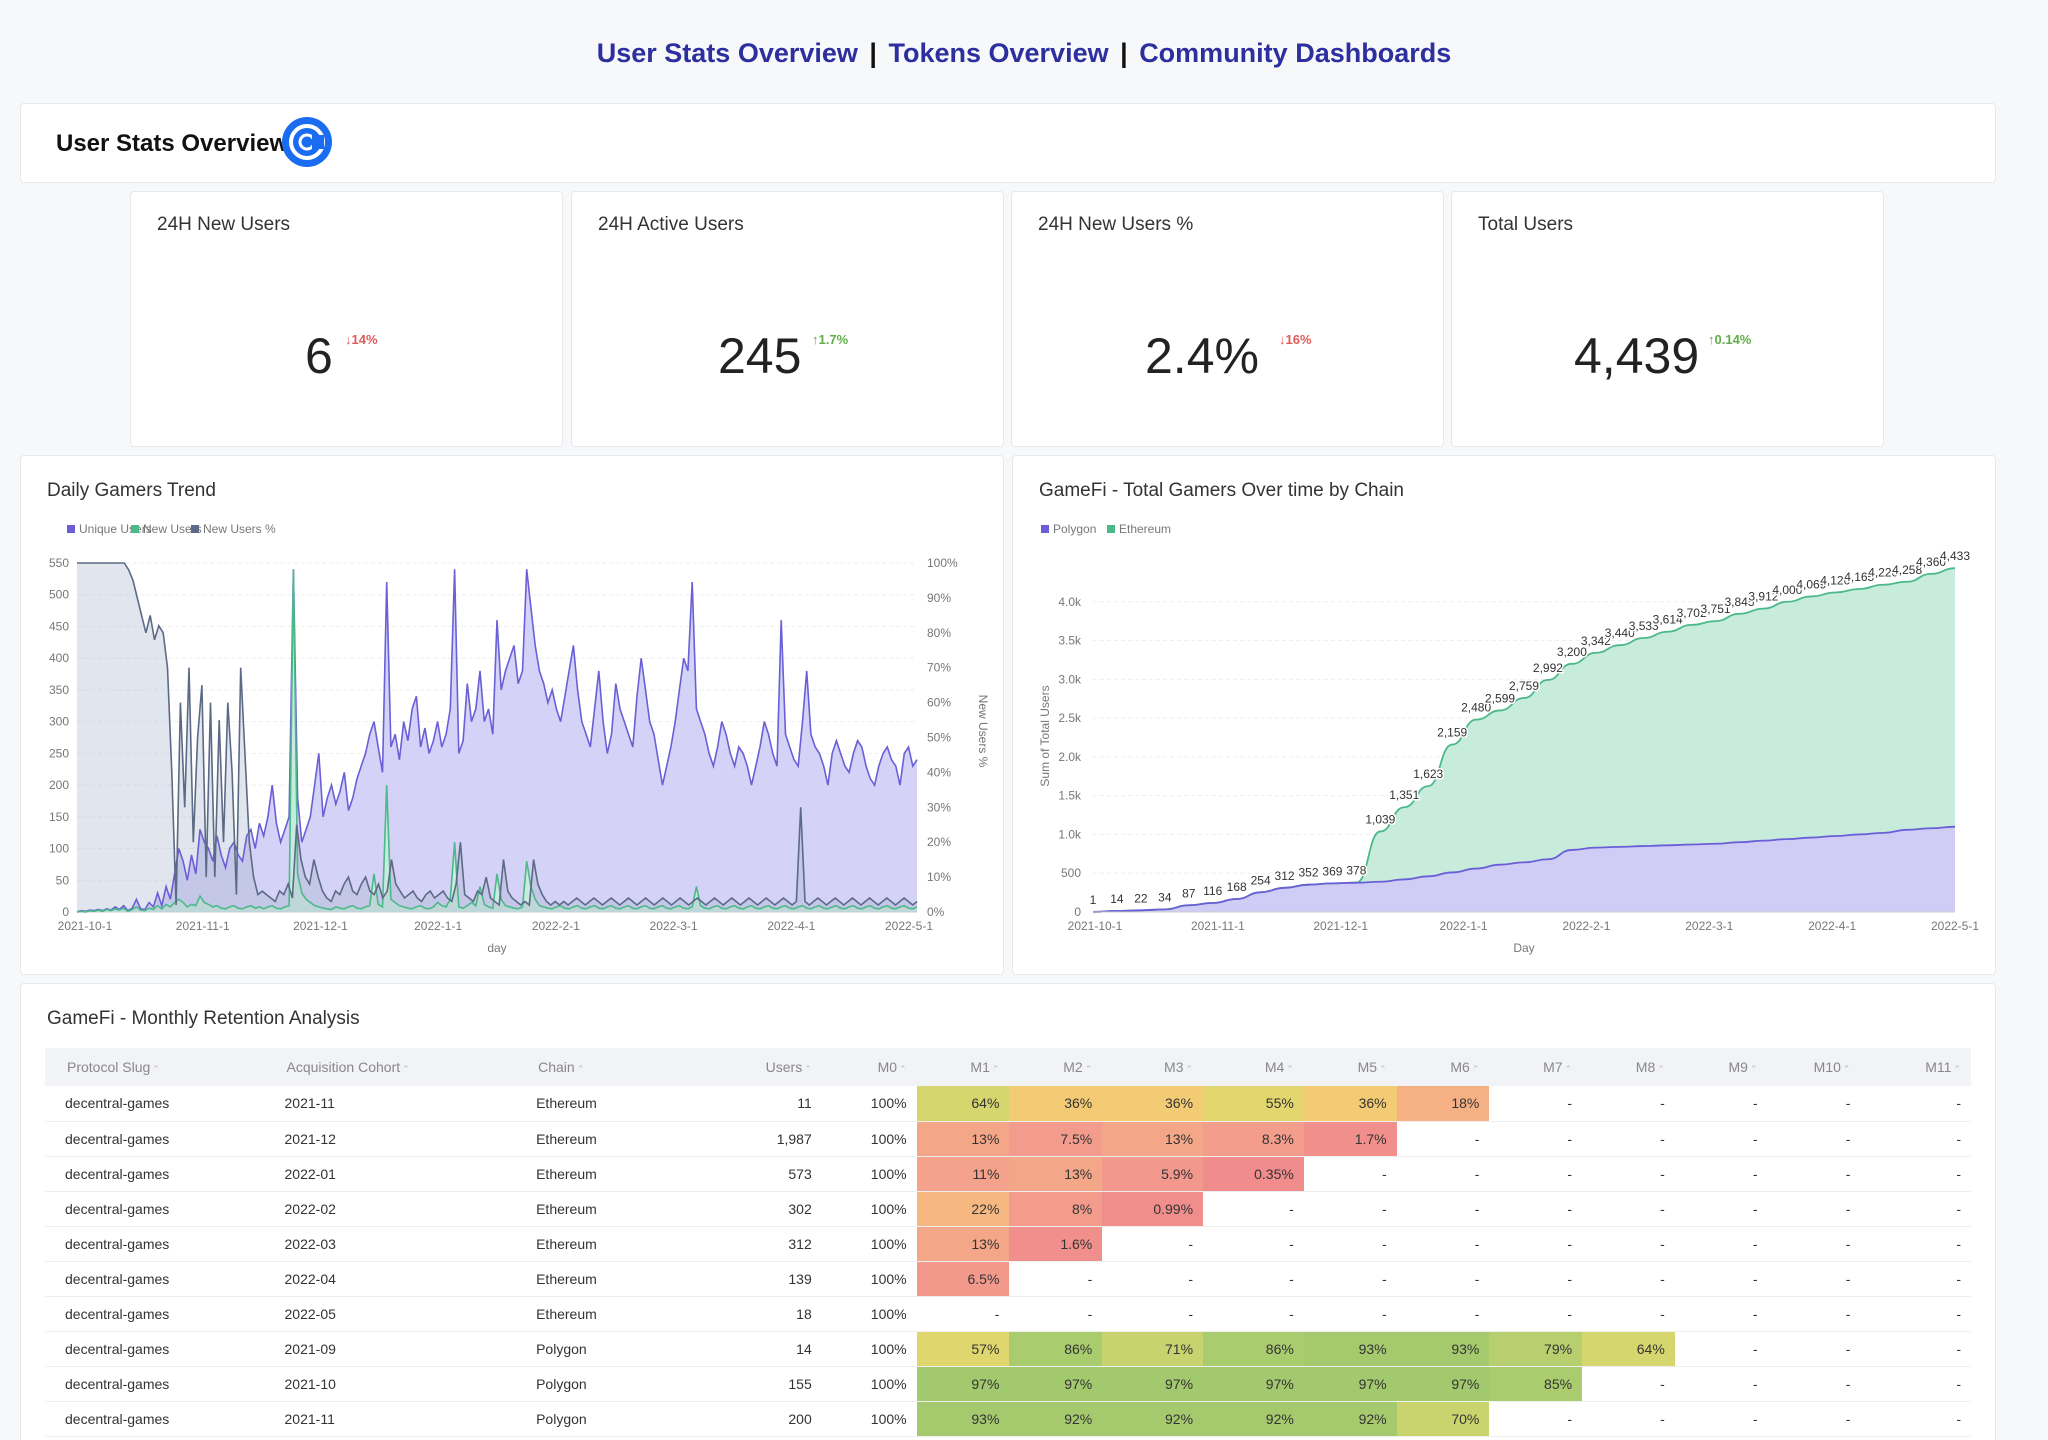  I want to click on kpi-card-new-users-pct: 24H New Users % 2.4% ↓16%, so click(1227, 319).